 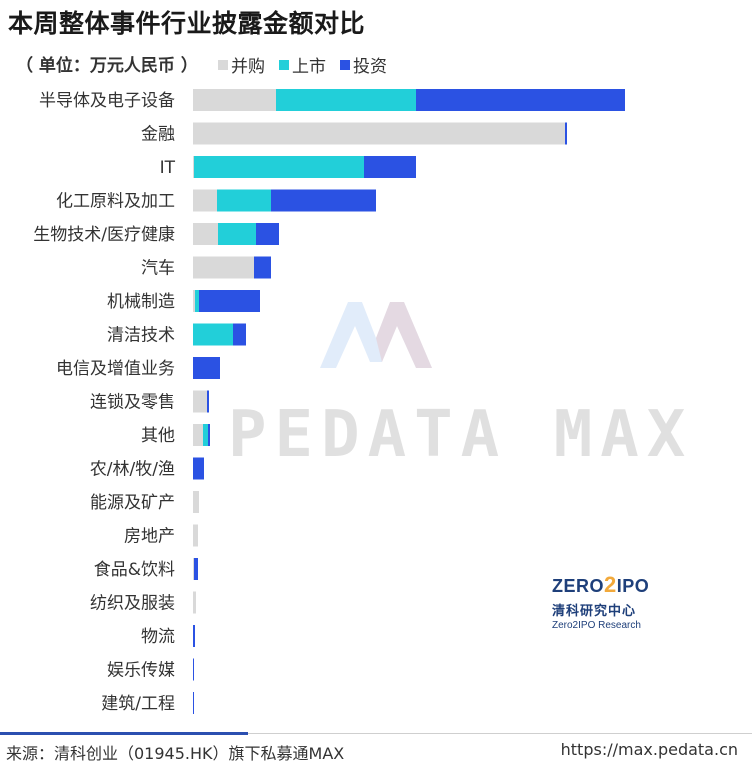 I want to click on category-label: 生物技术/医疗健康, so click(x=104, y=235).